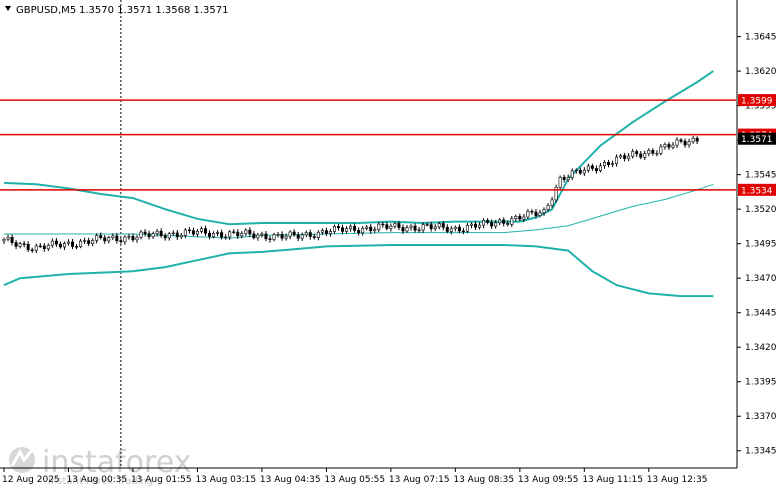  I want to click on time-tick-label: 13 Aug 12:35, so click(677, 480).